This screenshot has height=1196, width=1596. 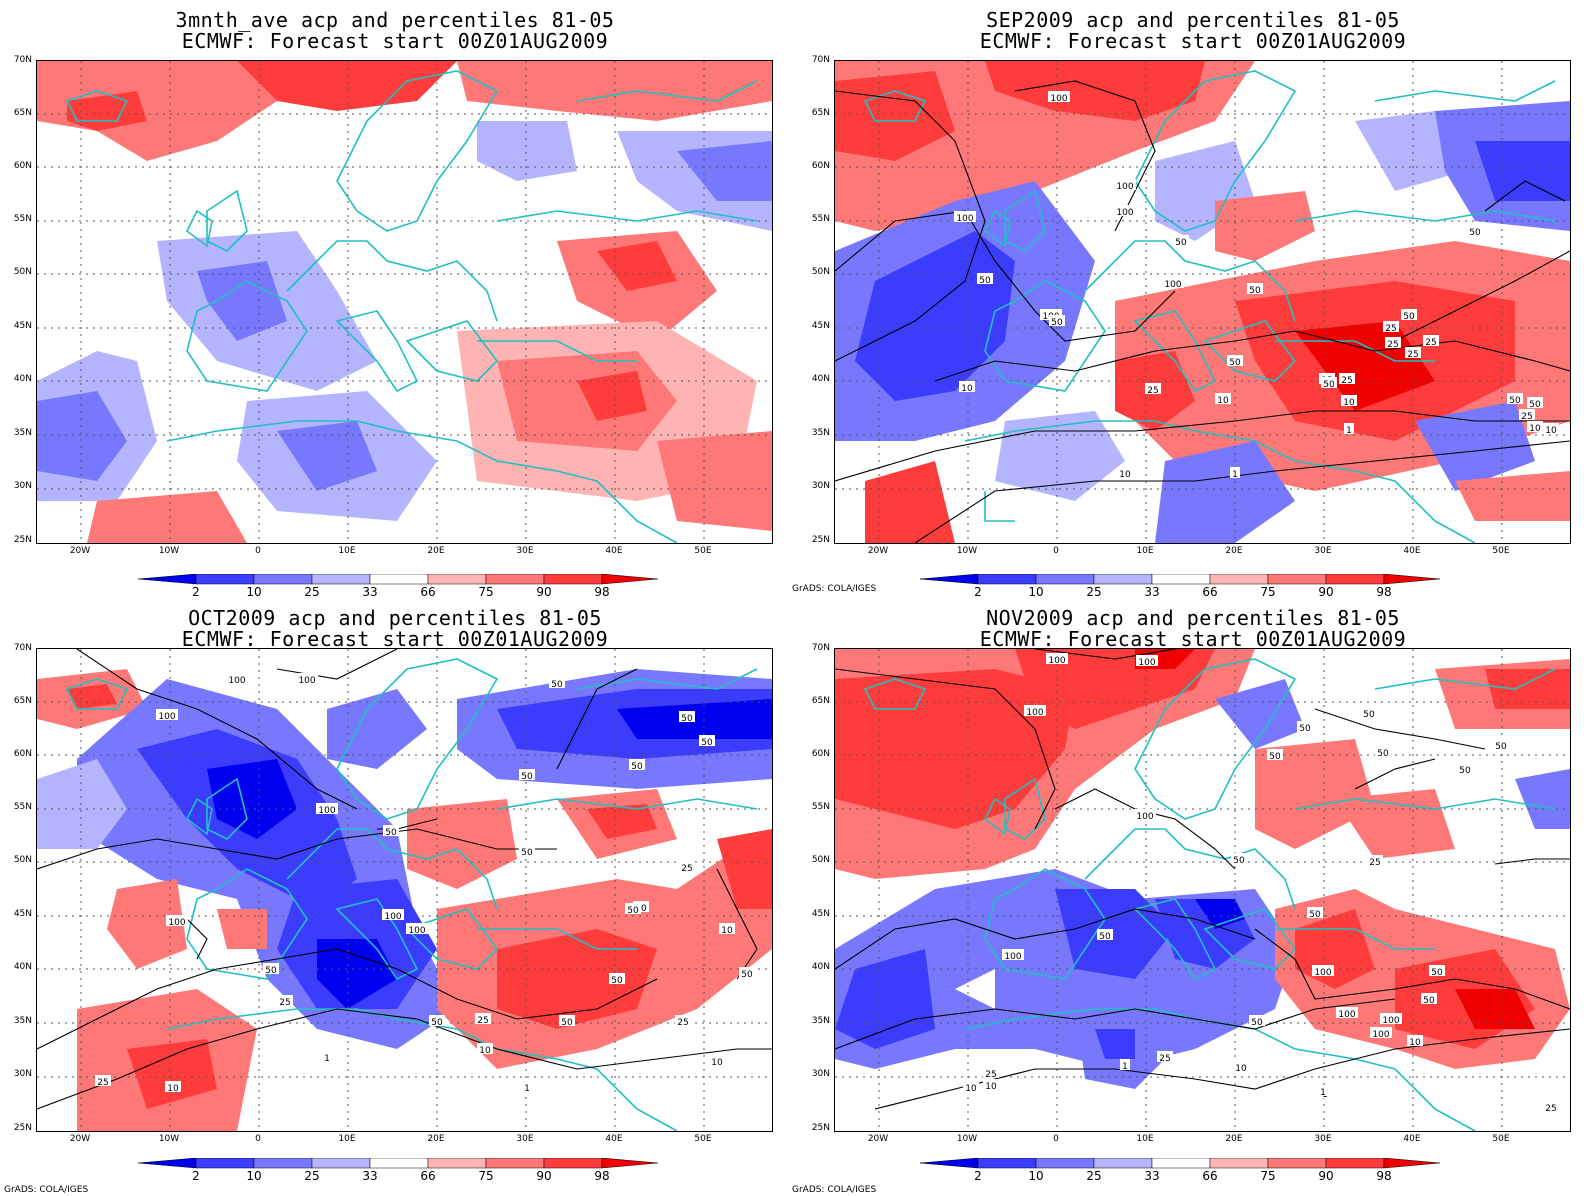 What do you see at coordinates (486, 1176) in the screenshot?
I see `colorbar-label: 75` at bounding box center [486, 1176].